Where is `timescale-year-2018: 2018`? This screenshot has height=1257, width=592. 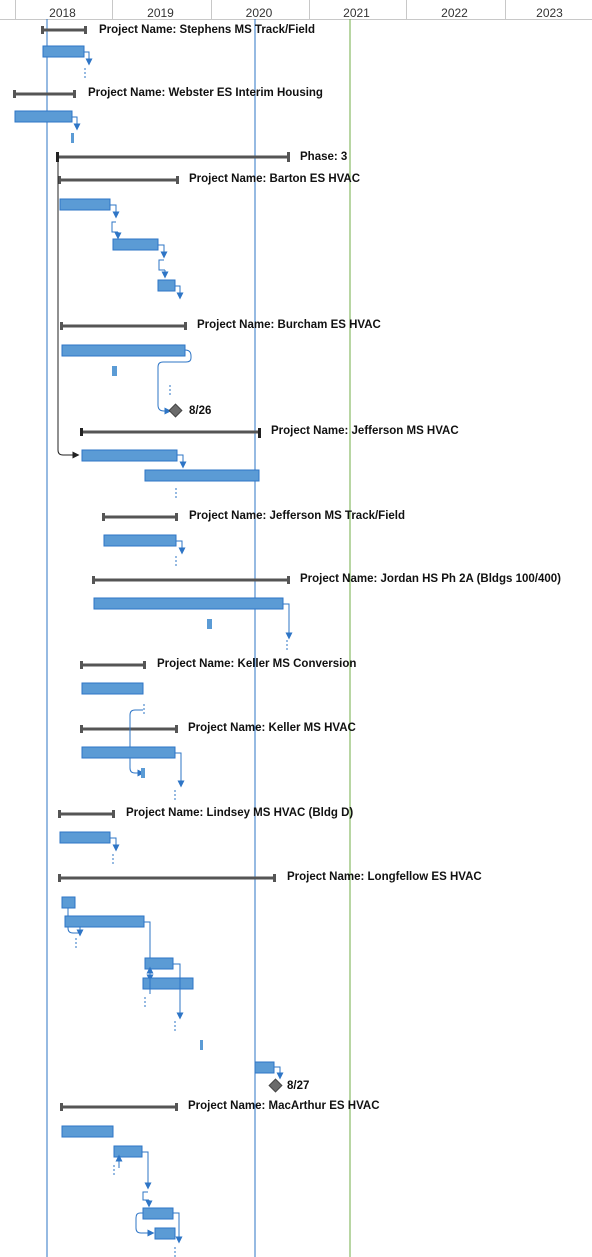 timescale-year-2018: 2018 is located at coordinates (62, 10).